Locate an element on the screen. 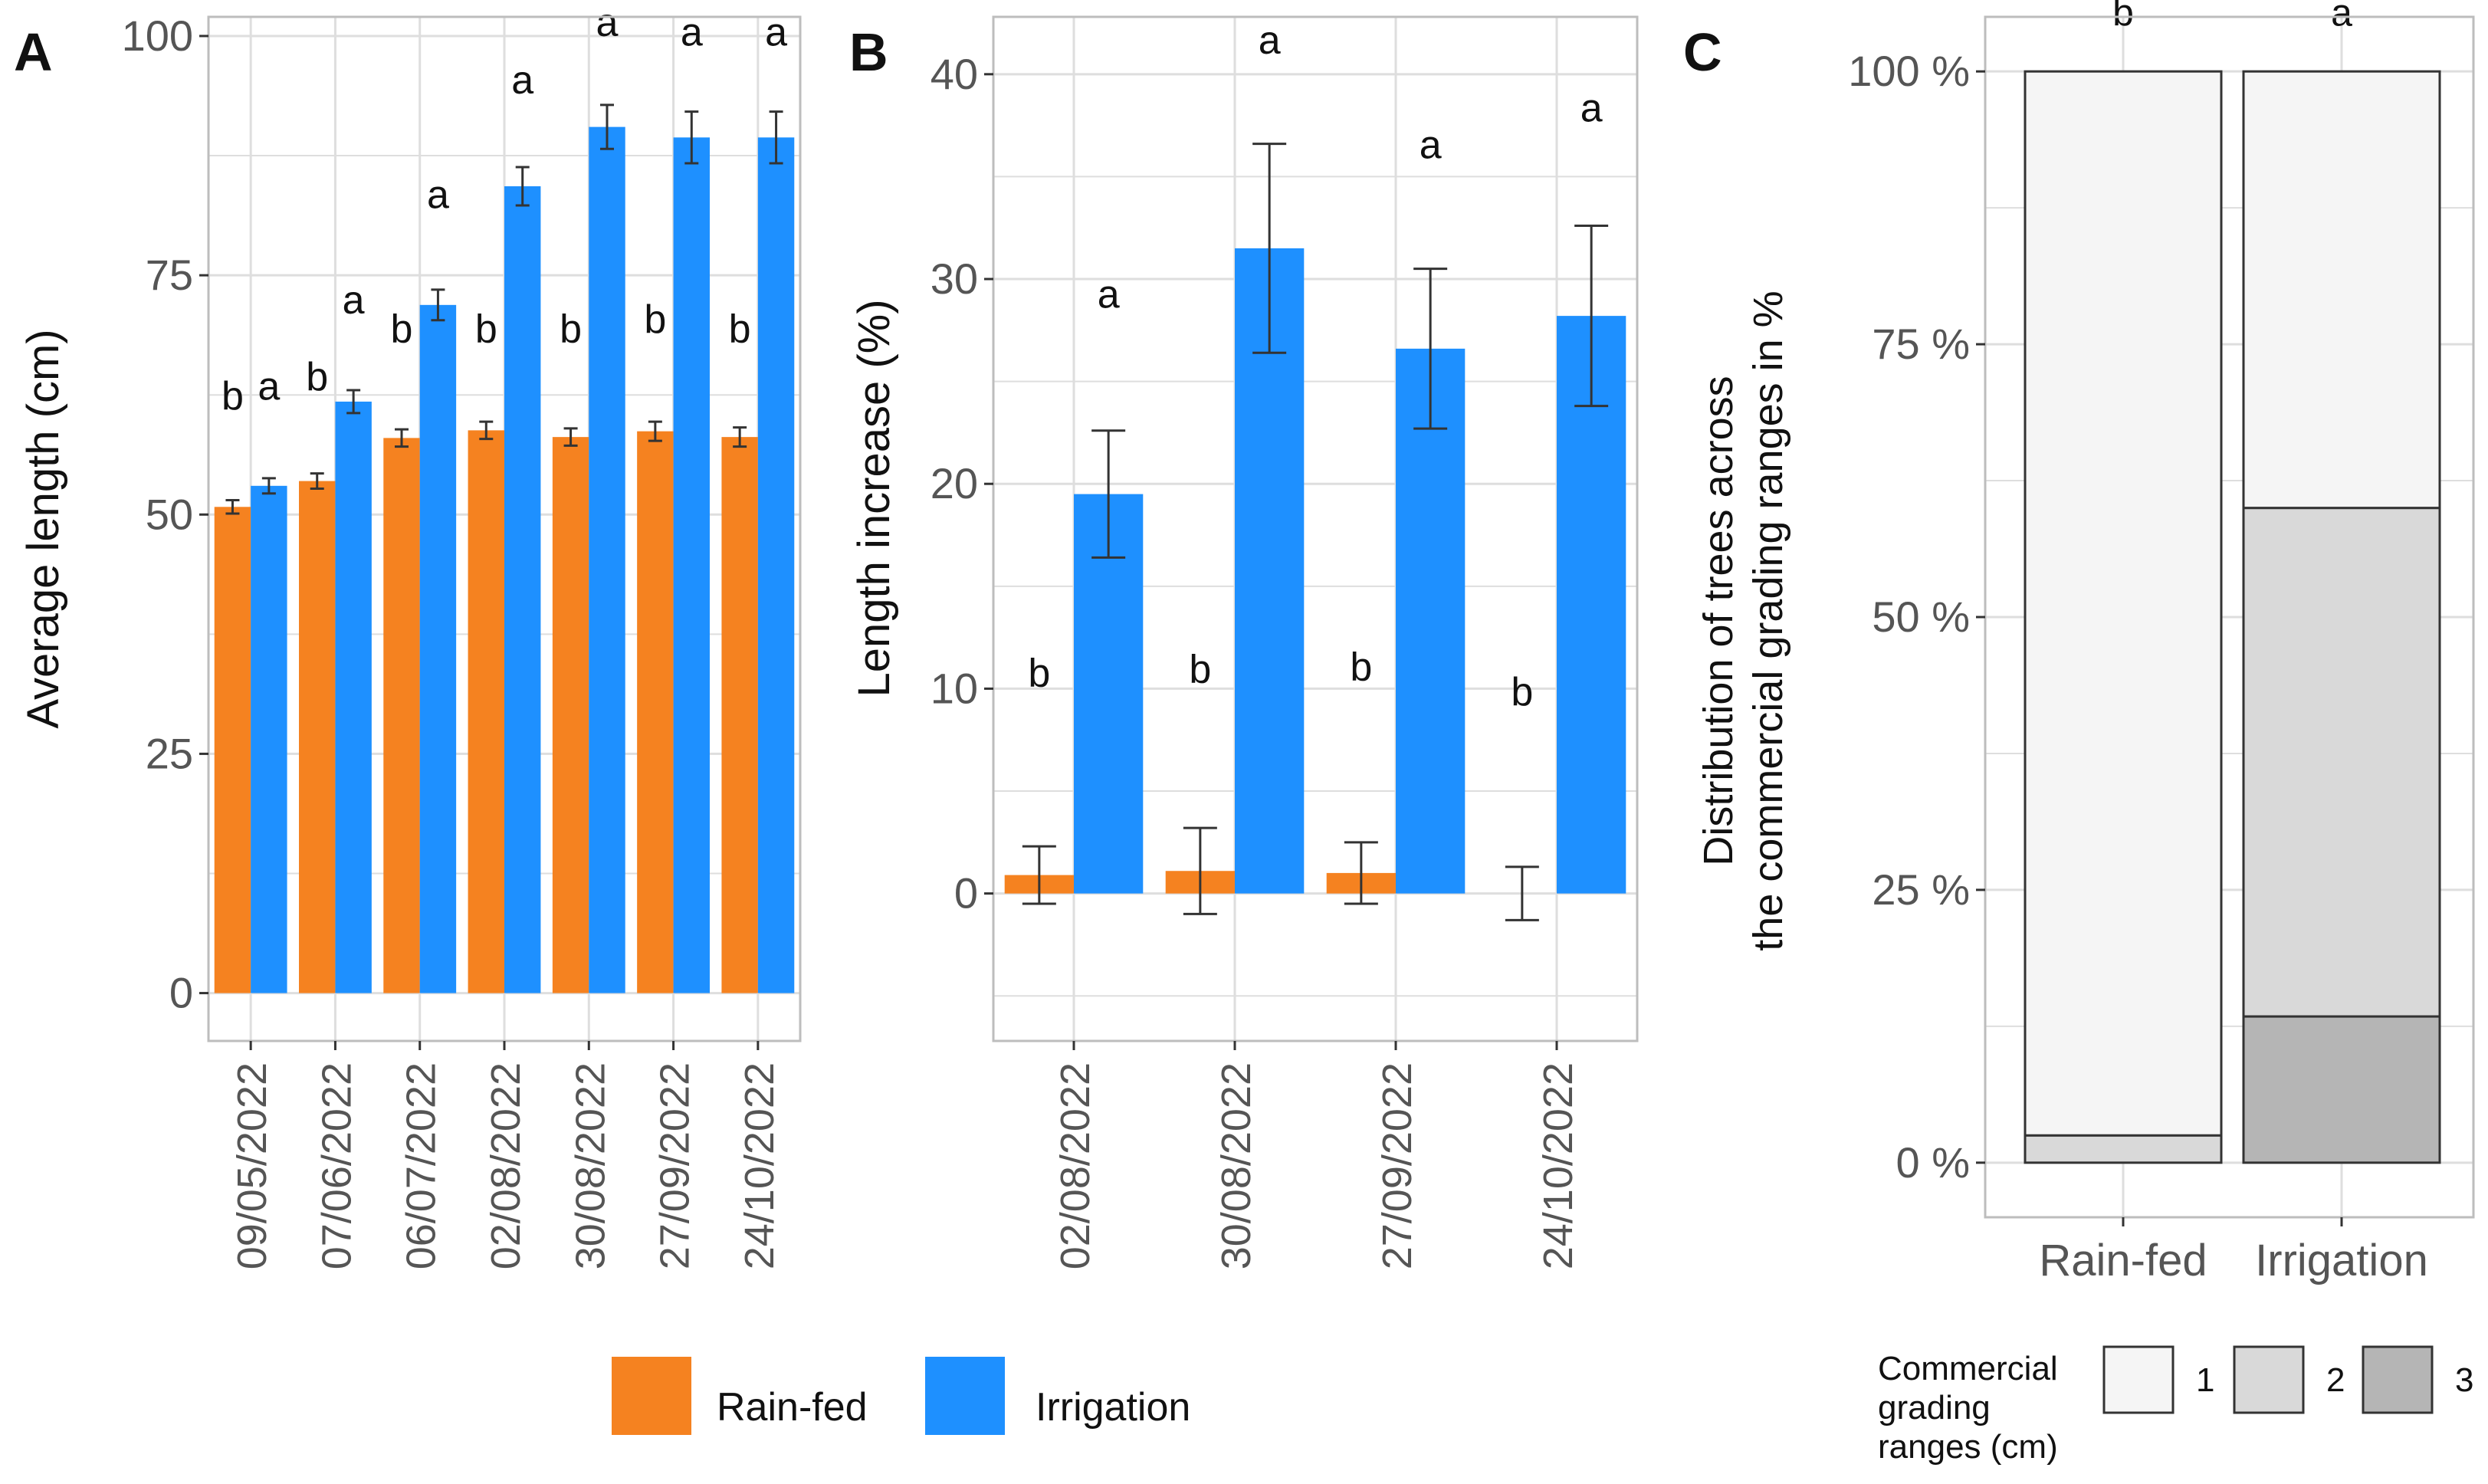 The image size is (2488, 1484). y-tick-label: 40 is located at coordinates (954, 74).